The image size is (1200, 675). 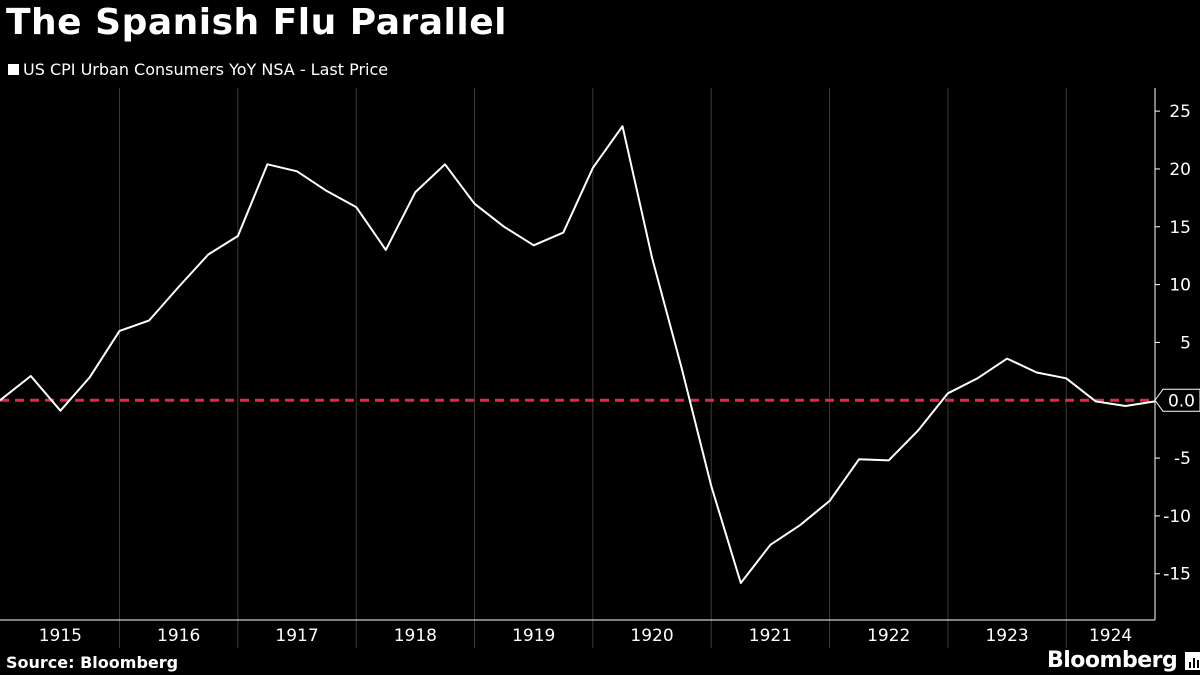 I want to click on x-tick-label: 1917, so click(x=296, y=636).